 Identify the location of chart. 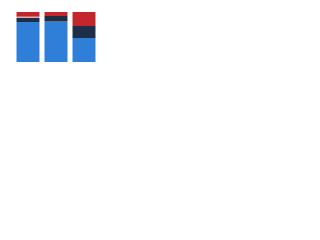
(56, 37).